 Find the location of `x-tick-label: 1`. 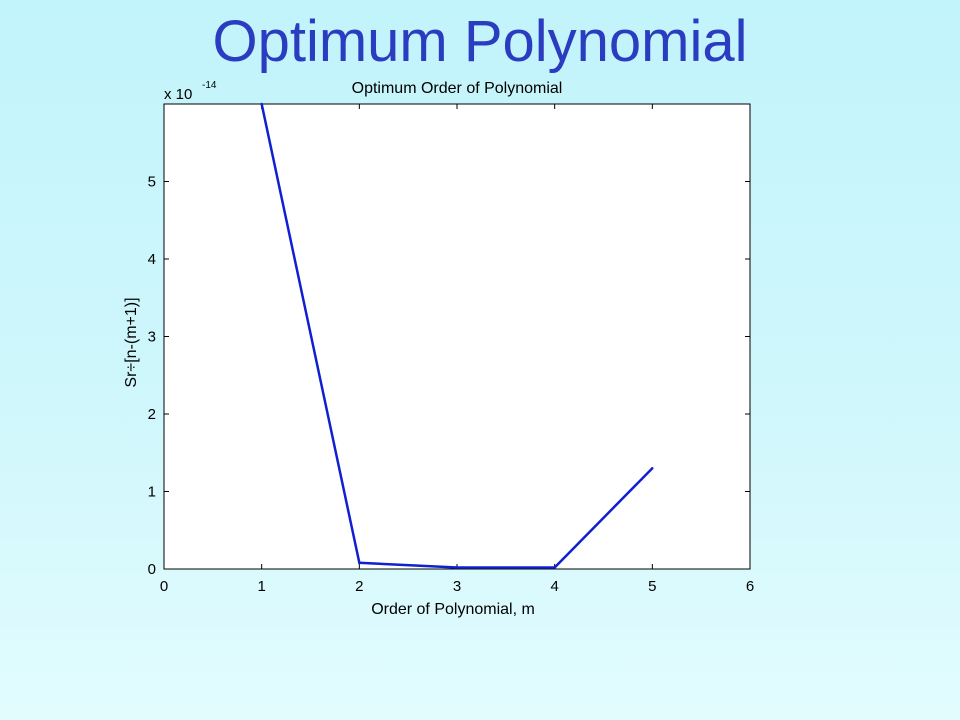

x-tick-label: 1 is located at coordinates (261, 586).